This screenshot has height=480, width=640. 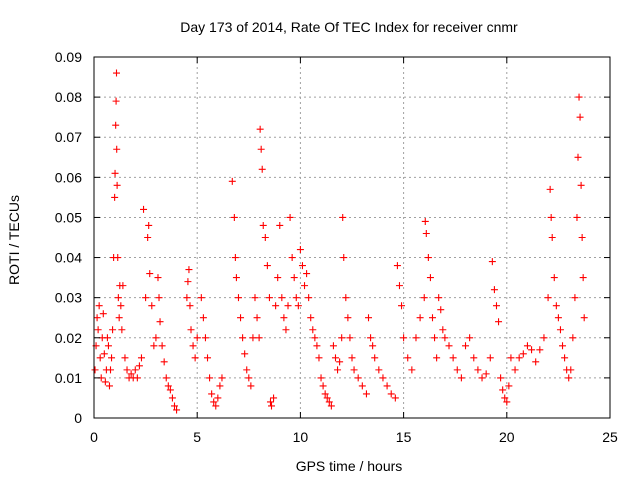 What do you see at coordinates (68, 258) in the screenshot?
I see `y-tick-label: 0.04` at bounding box center [68, 258].